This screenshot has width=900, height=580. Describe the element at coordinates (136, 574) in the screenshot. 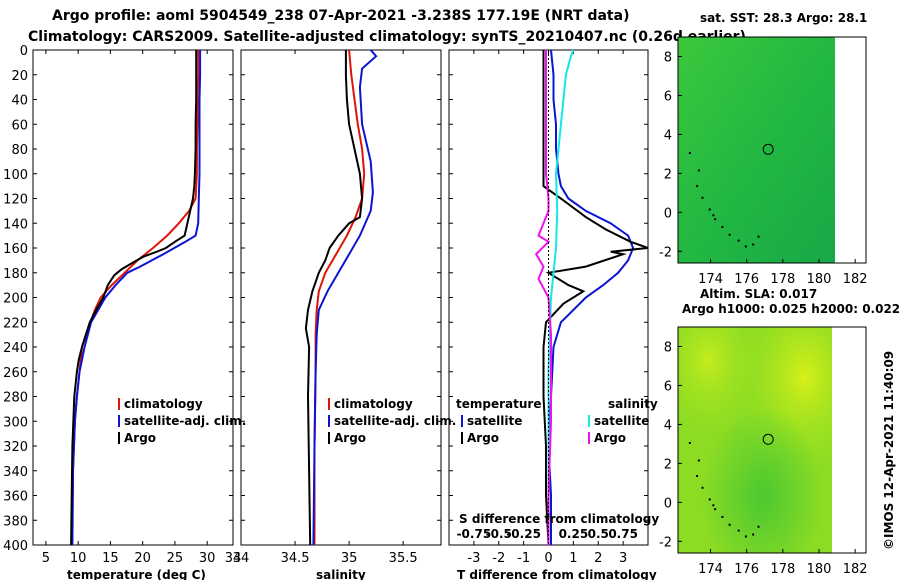

I see `temperature-axis-label: temperature (deg C)` at that location.